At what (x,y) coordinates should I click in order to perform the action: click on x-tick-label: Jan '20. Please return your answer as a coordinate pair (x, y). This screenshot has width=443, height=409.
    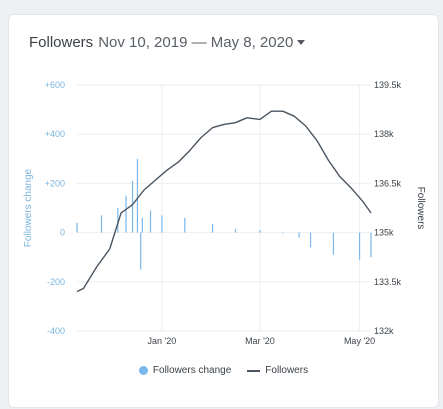
    Looking at the image, I should click on (162, 341).